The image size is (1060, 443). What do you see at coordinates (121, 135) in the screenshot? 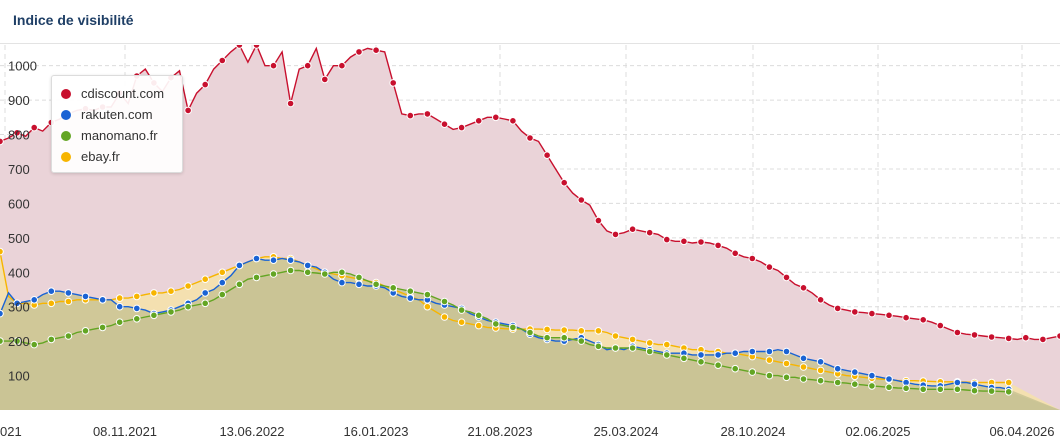
I see `legend-item-manomano: manomano.fr` at bounding box center [121, 135].